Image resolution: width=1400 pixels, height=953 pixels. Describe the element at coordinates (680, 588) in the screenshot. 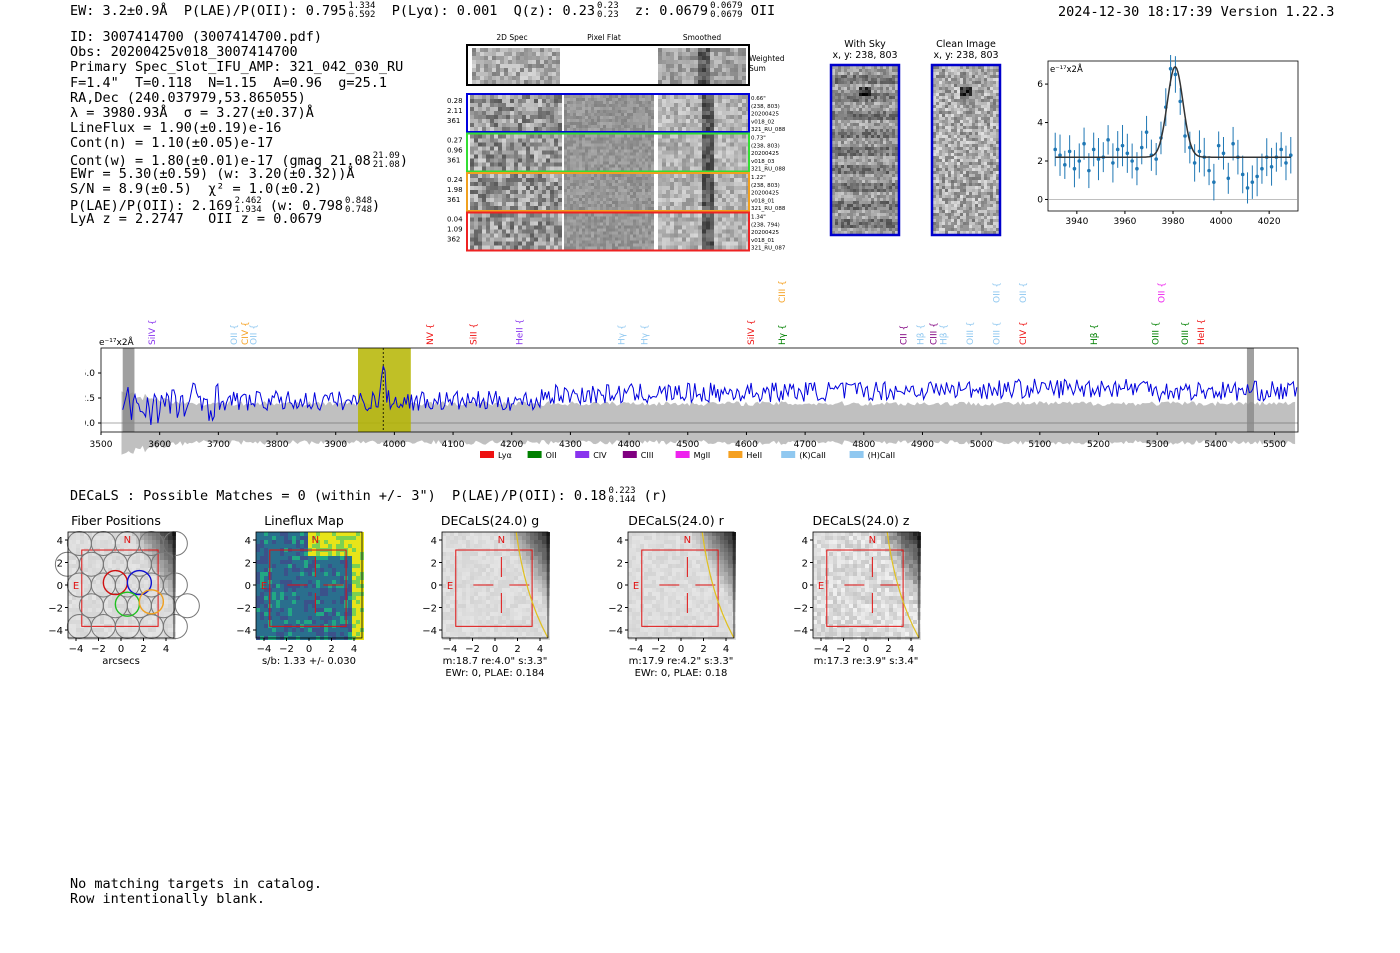

I see `search-box` at that location.